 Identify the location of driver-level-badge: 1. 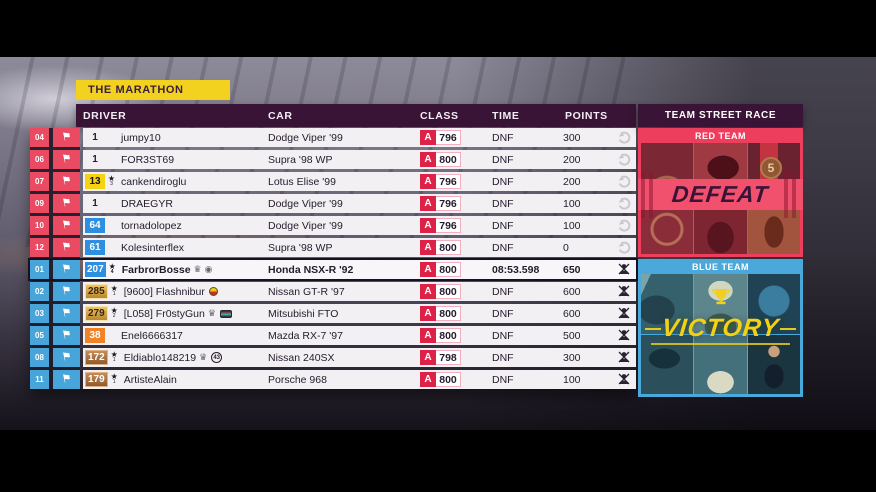
(95, 203).